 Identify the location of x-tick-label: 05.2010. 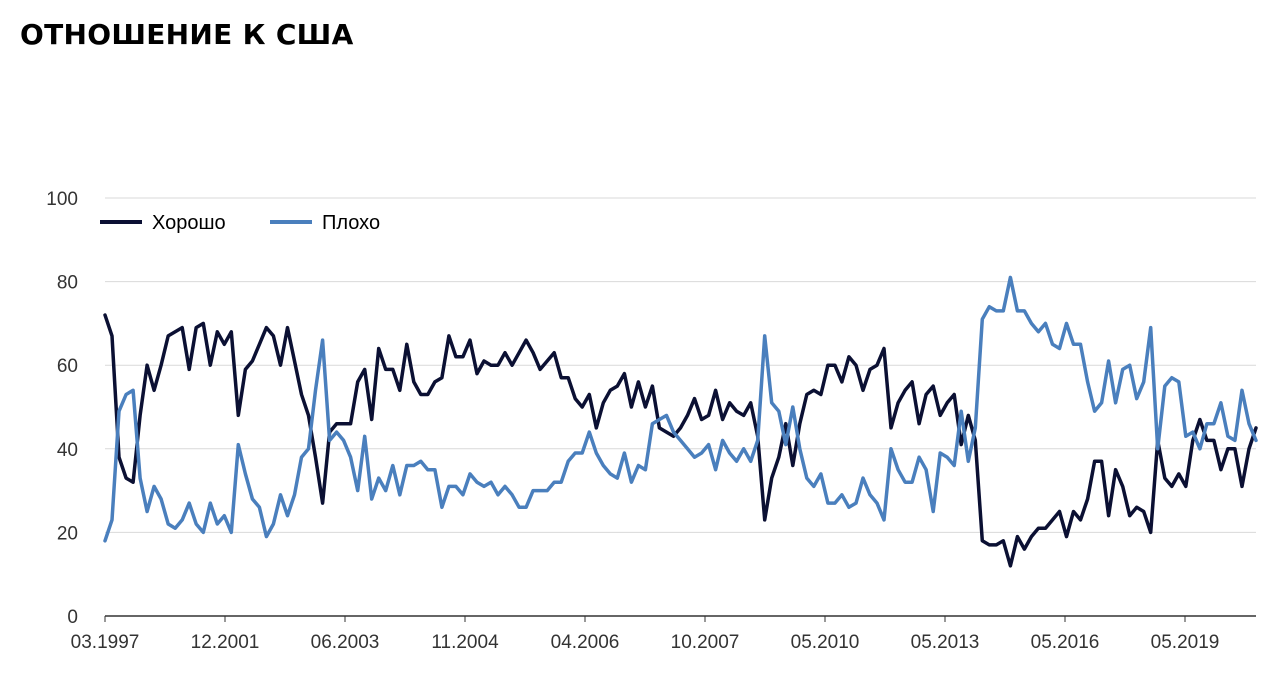
(825, 642).